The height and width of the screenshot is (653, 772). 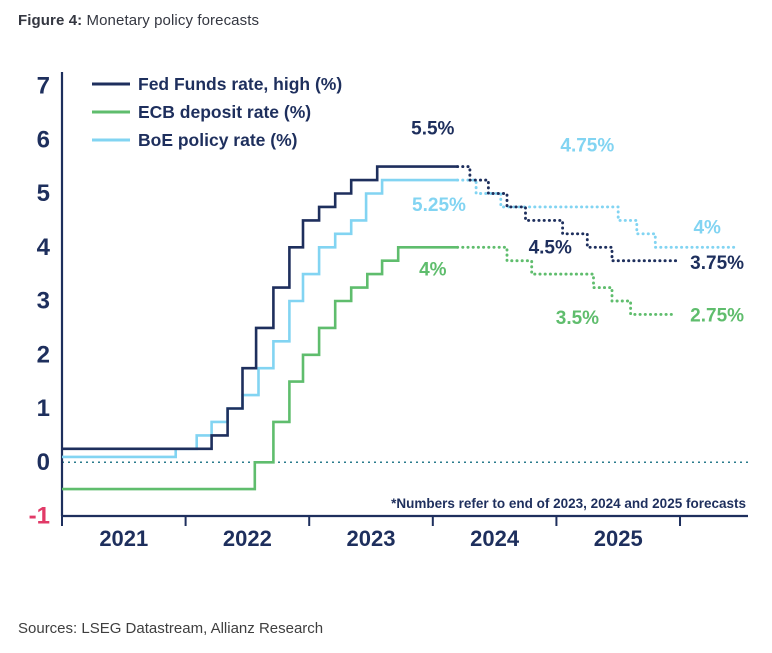 I want to click on figure-title: Figure 4: Monetary policy forecasts, so click(x=138, y=20).